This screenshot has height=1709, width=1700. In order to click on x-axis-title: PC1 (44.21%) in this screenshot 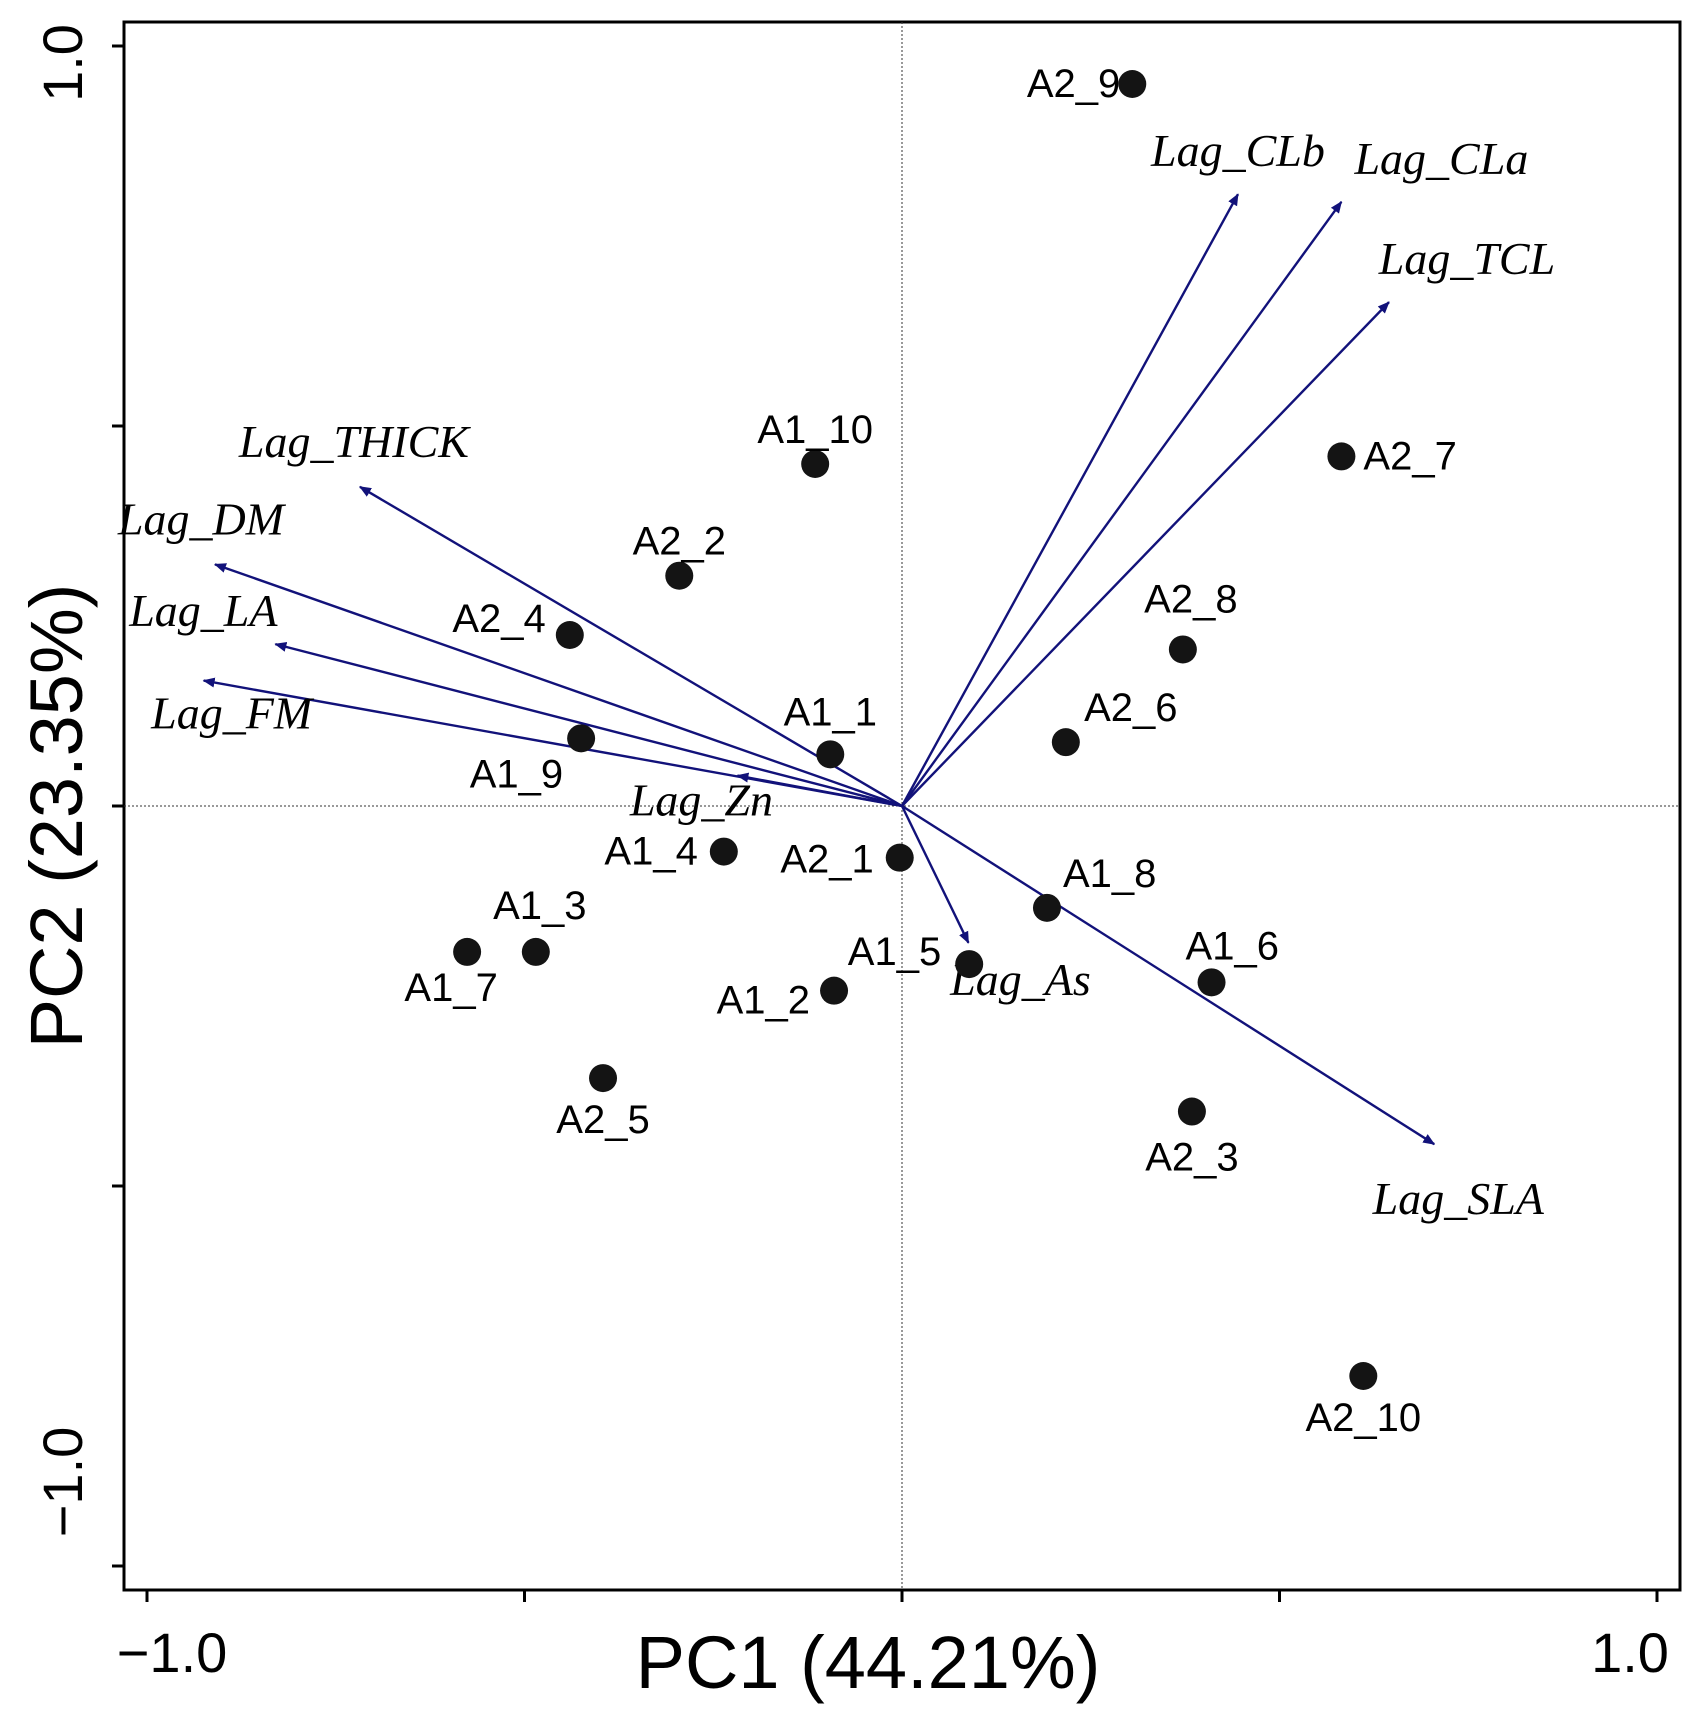, I will do `click(868, 1662)`.